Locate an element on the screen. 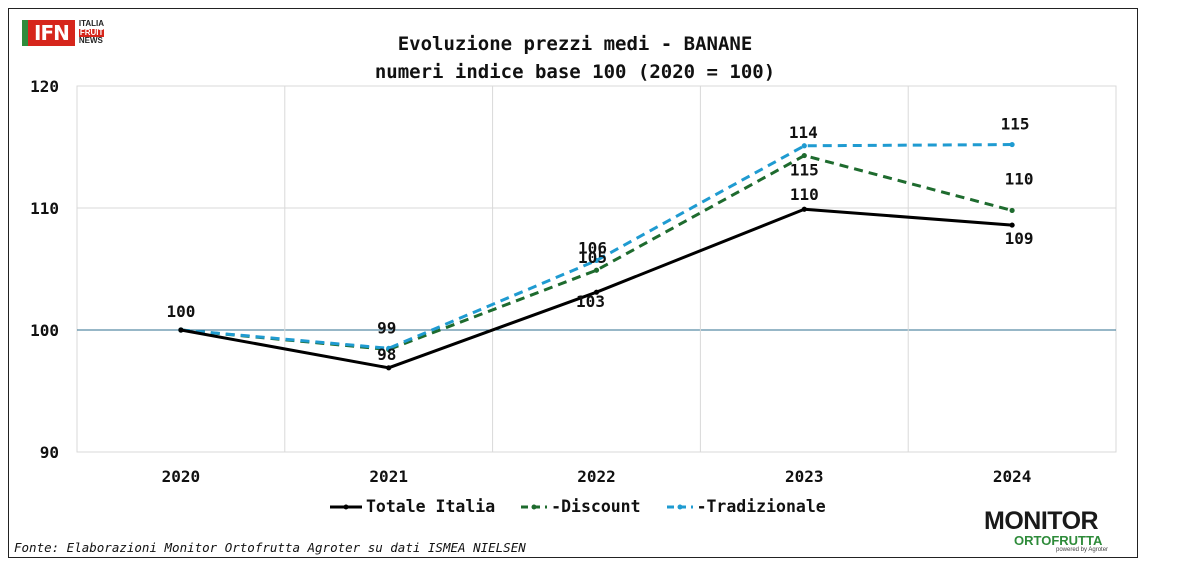 Image resolution: width=1200 pixels, height=568 pixels. chart-subtitle: numeri indice base 100 (2020 = 100) is located at coordinates (575, 72).